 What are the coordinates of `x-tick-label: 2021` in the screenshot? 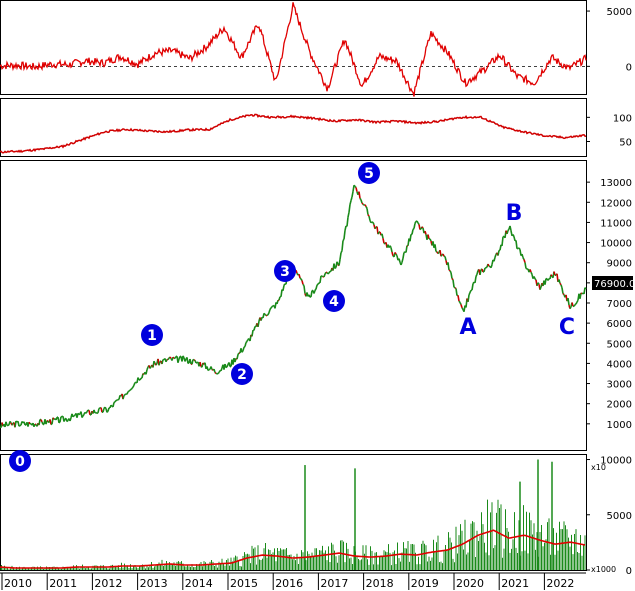 It's located at (515, 583).